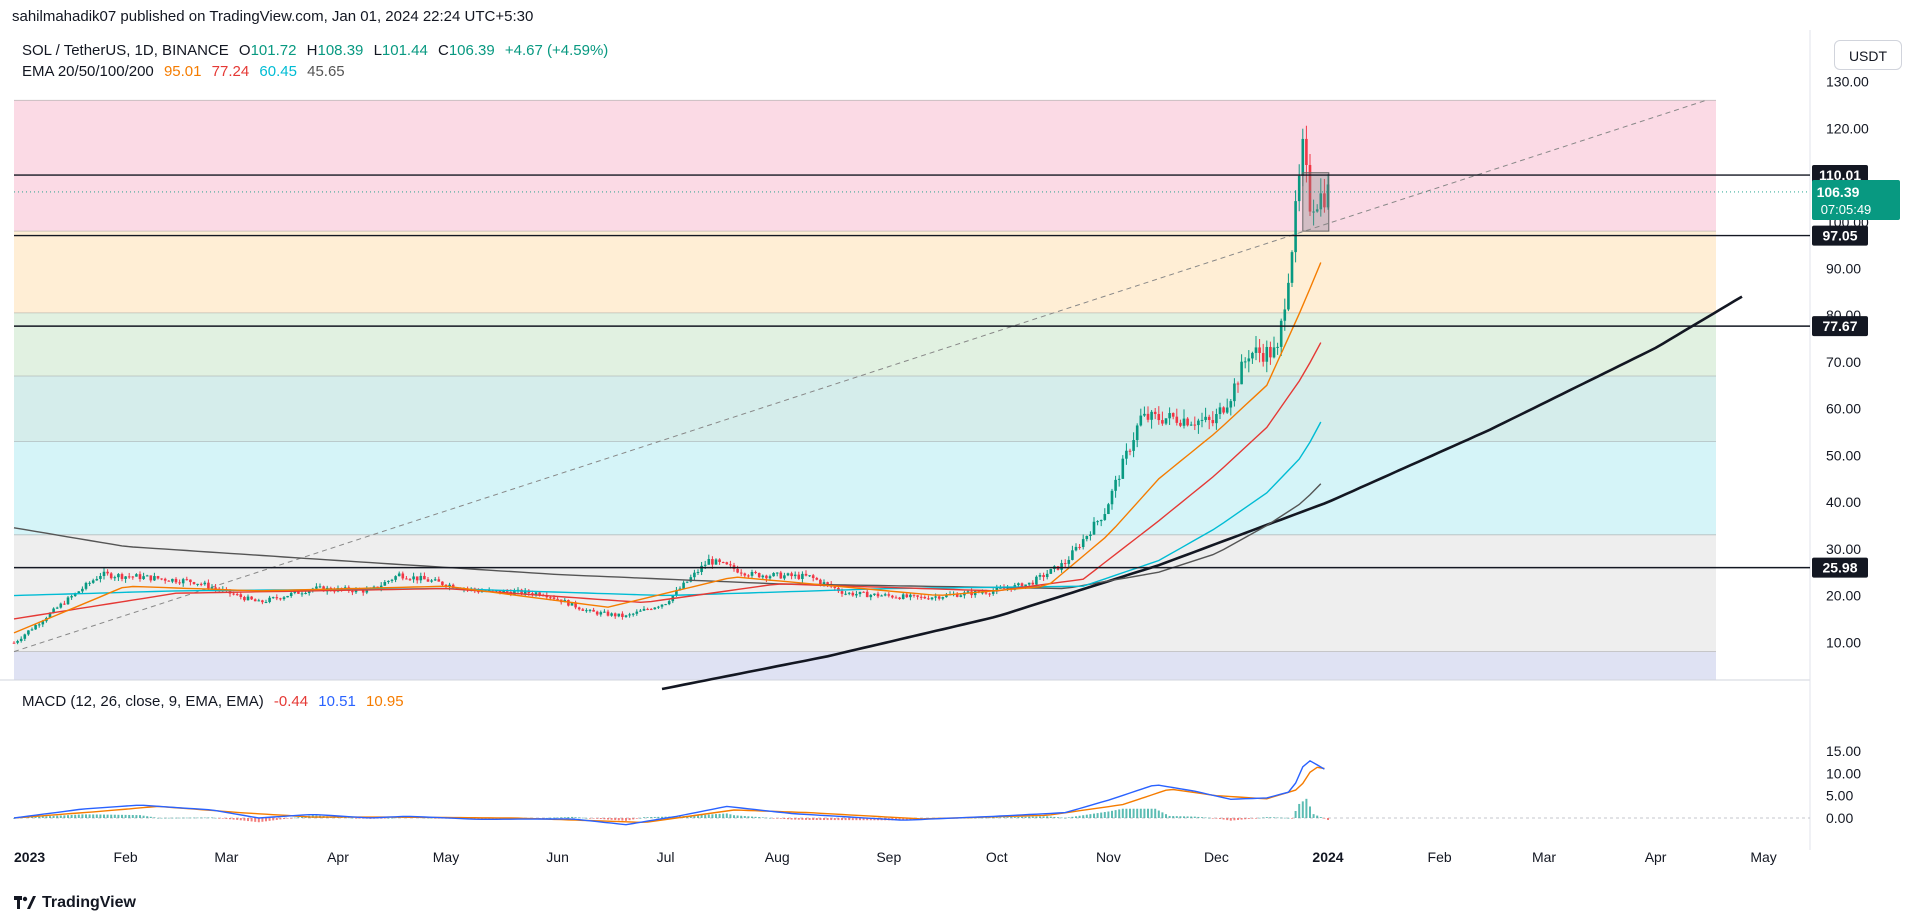 The width and height of the screenshot is (1920, 924). What do you see at coordinates (182, 71) in the screenshot?
I see `ema20-value: 95.01` at bounding box center [182, 71].